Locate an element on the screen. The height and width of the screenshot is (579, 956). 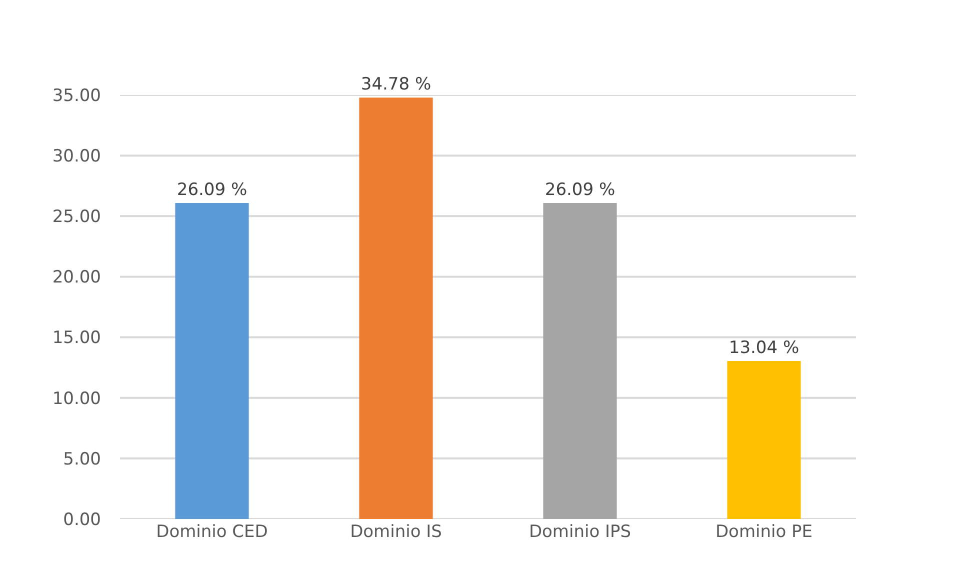
y-tick-label: 15.00 is located at coordinates (76, 338).